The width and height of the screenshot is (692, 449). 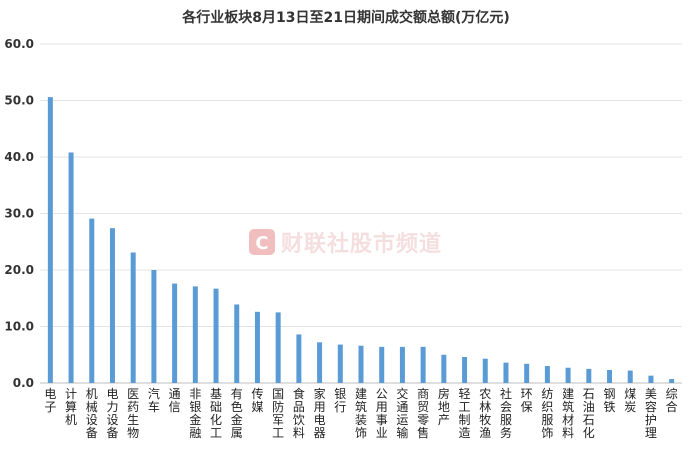 What do you see at coordinates (547, 374) in the screenshot?
I see `bar-纺织服饰` at bounding box center [547, 374].